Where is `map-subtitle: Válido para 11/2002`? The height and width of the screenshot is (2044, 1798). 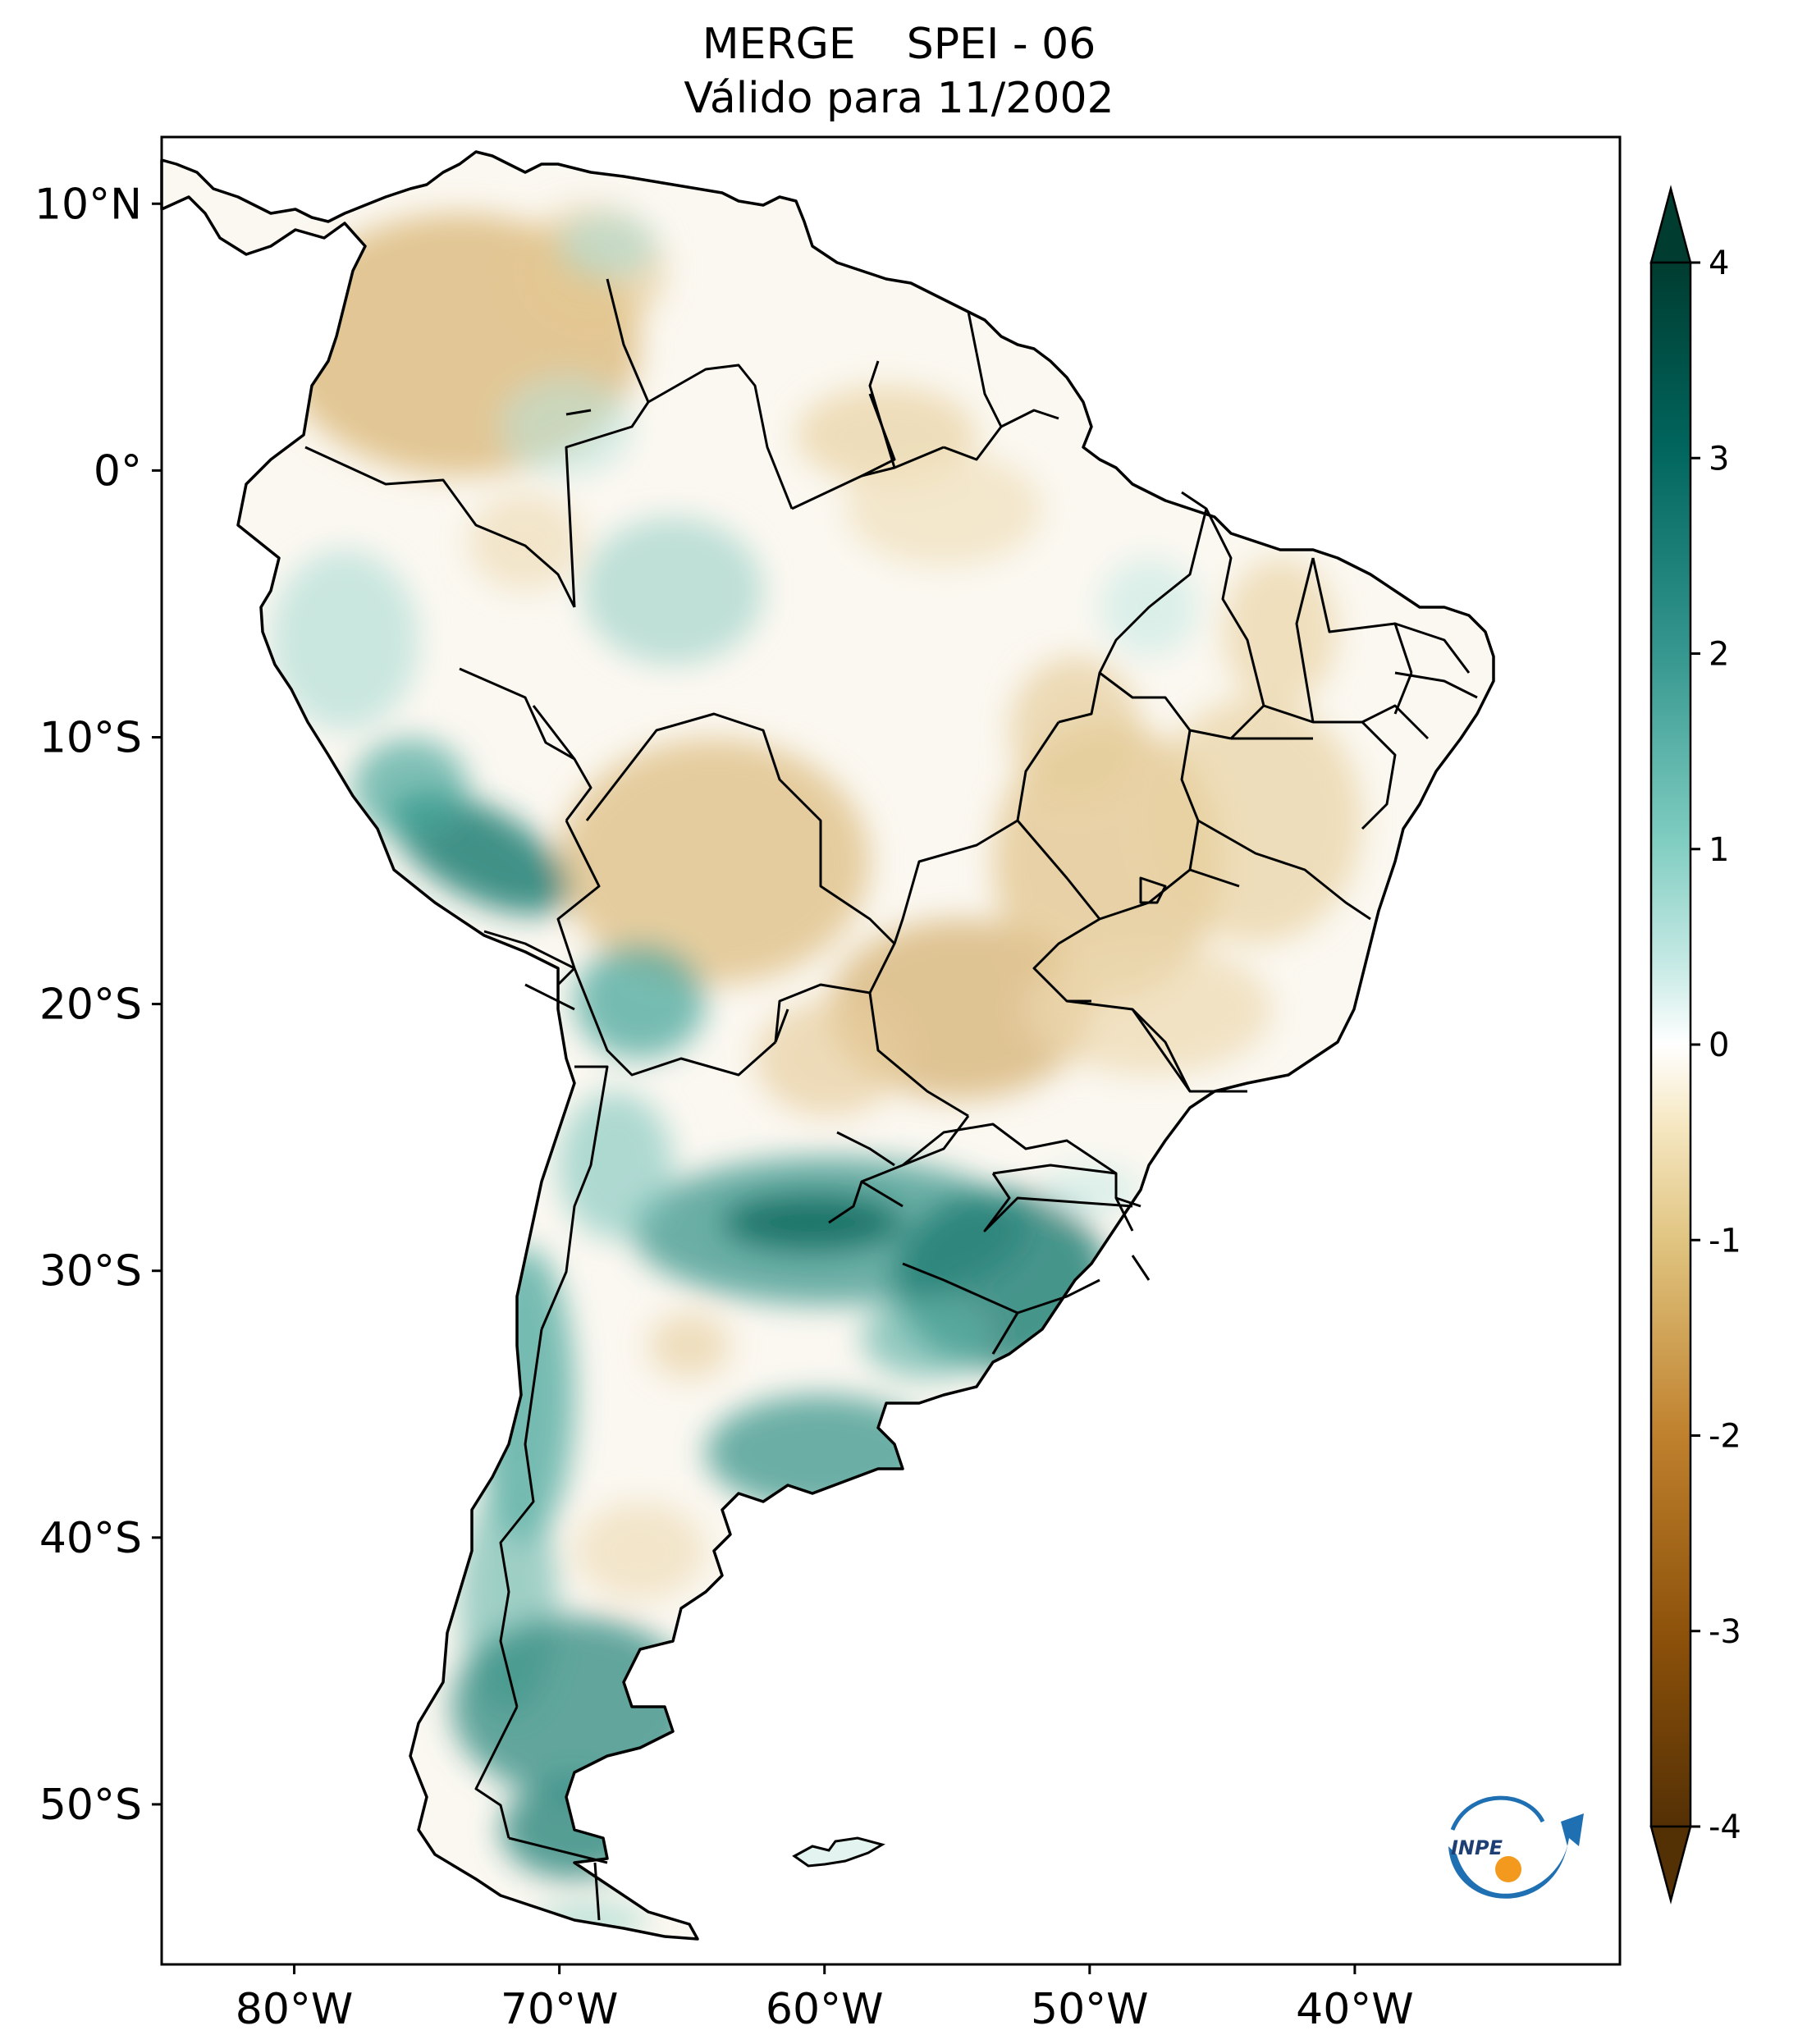 map-subtitle: Válido para 11/2002 is located at coordinates (899, 98).